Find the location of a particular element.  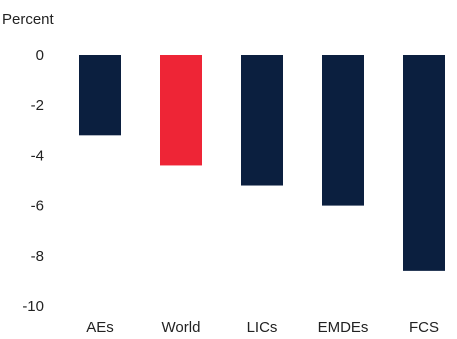

bar-world is located at coordinates (181, 110).